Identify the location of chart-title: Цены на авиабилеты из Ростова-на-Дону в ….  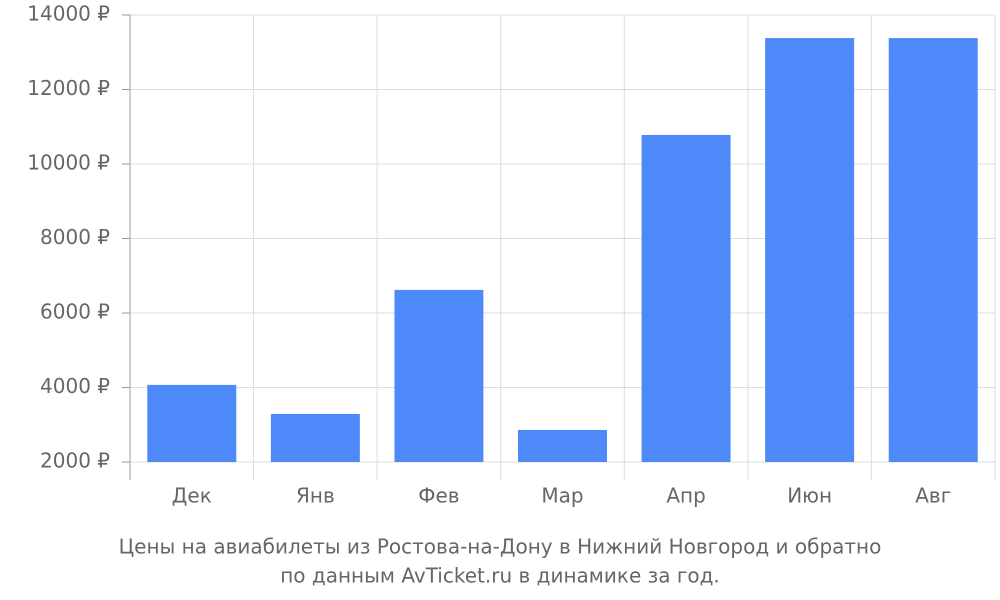
(500, 547).